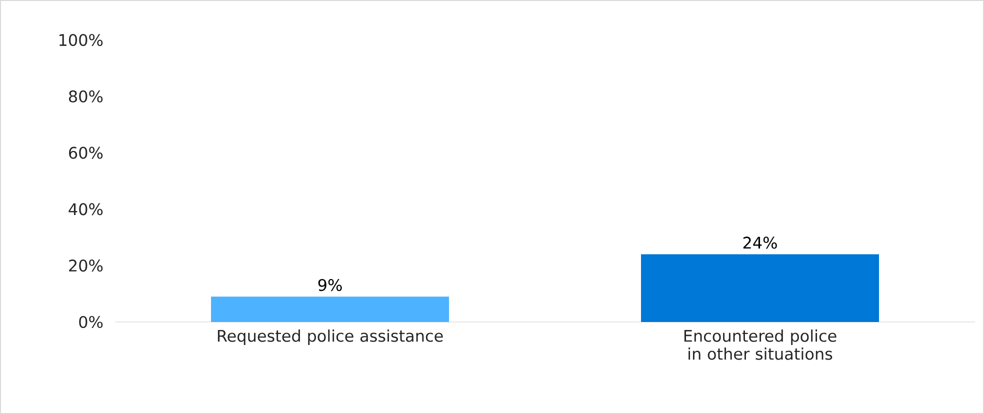 Image resolution: width=984 pixels, height=414 pixels. I want to click on x-tick-label: Requested police assistance, so click(330, 337).